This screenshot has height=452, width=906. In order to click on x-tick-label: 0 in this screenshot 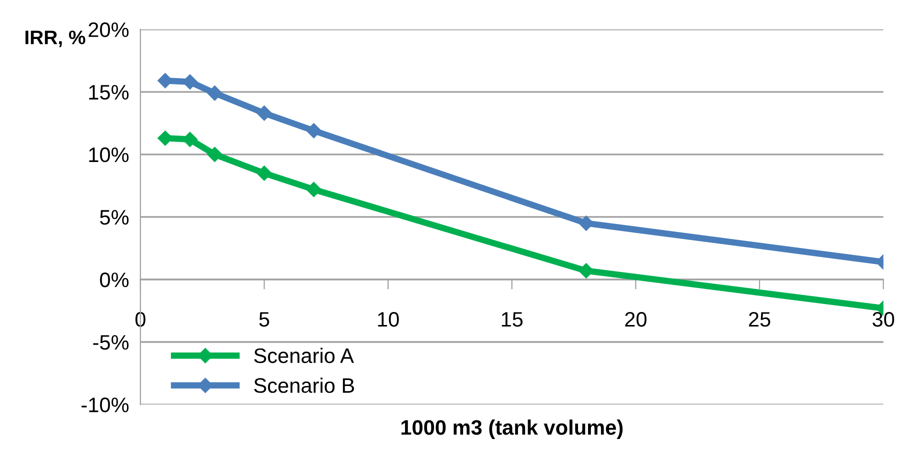, I will do `click(140, 319)`.